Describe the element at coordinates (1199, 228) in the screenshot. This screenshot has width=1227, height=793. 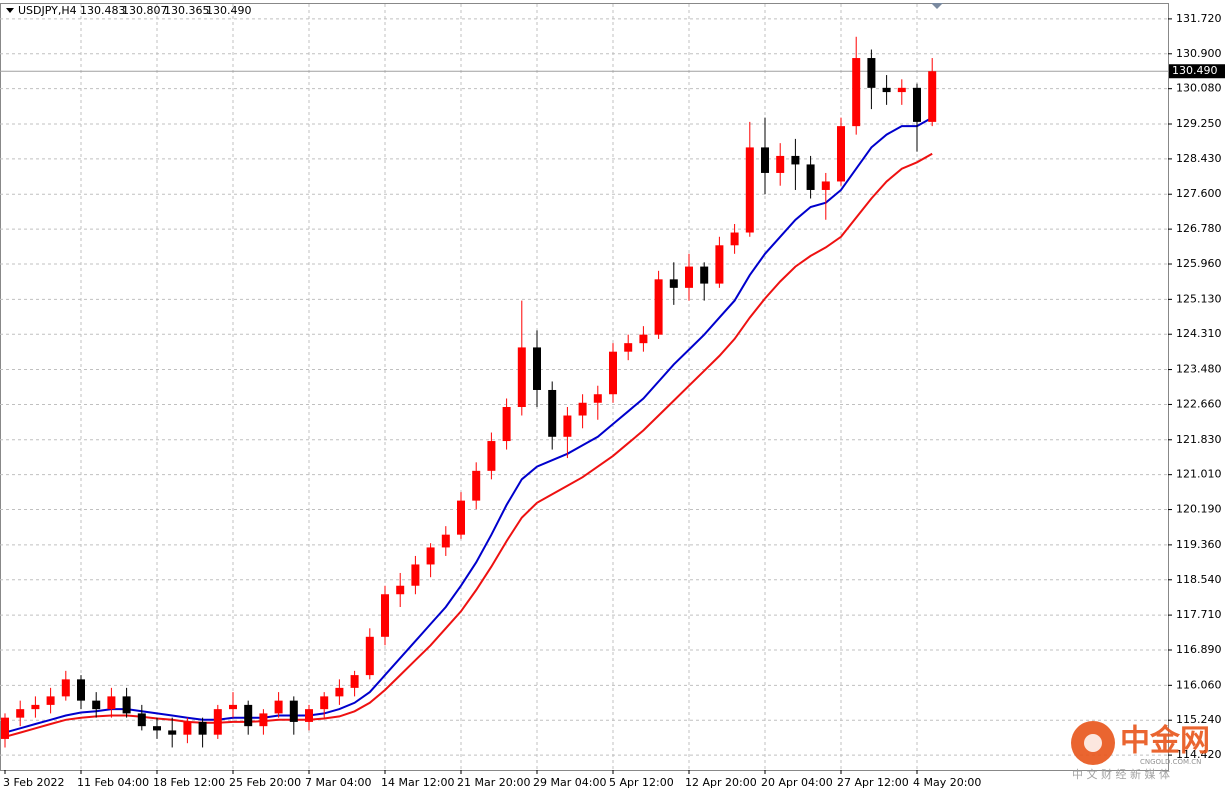
I see `y-tick-label: 126.780` at that location.